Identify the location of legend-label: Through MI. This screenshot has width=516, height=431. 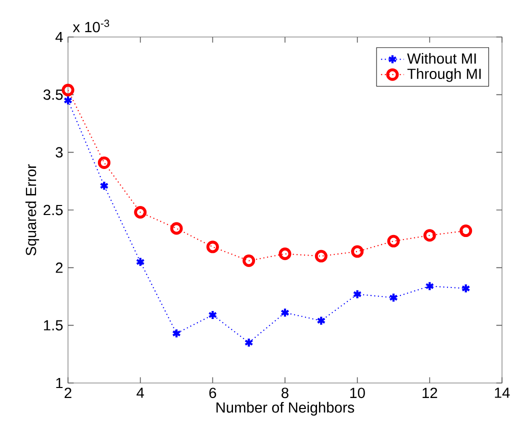
(444, 75).